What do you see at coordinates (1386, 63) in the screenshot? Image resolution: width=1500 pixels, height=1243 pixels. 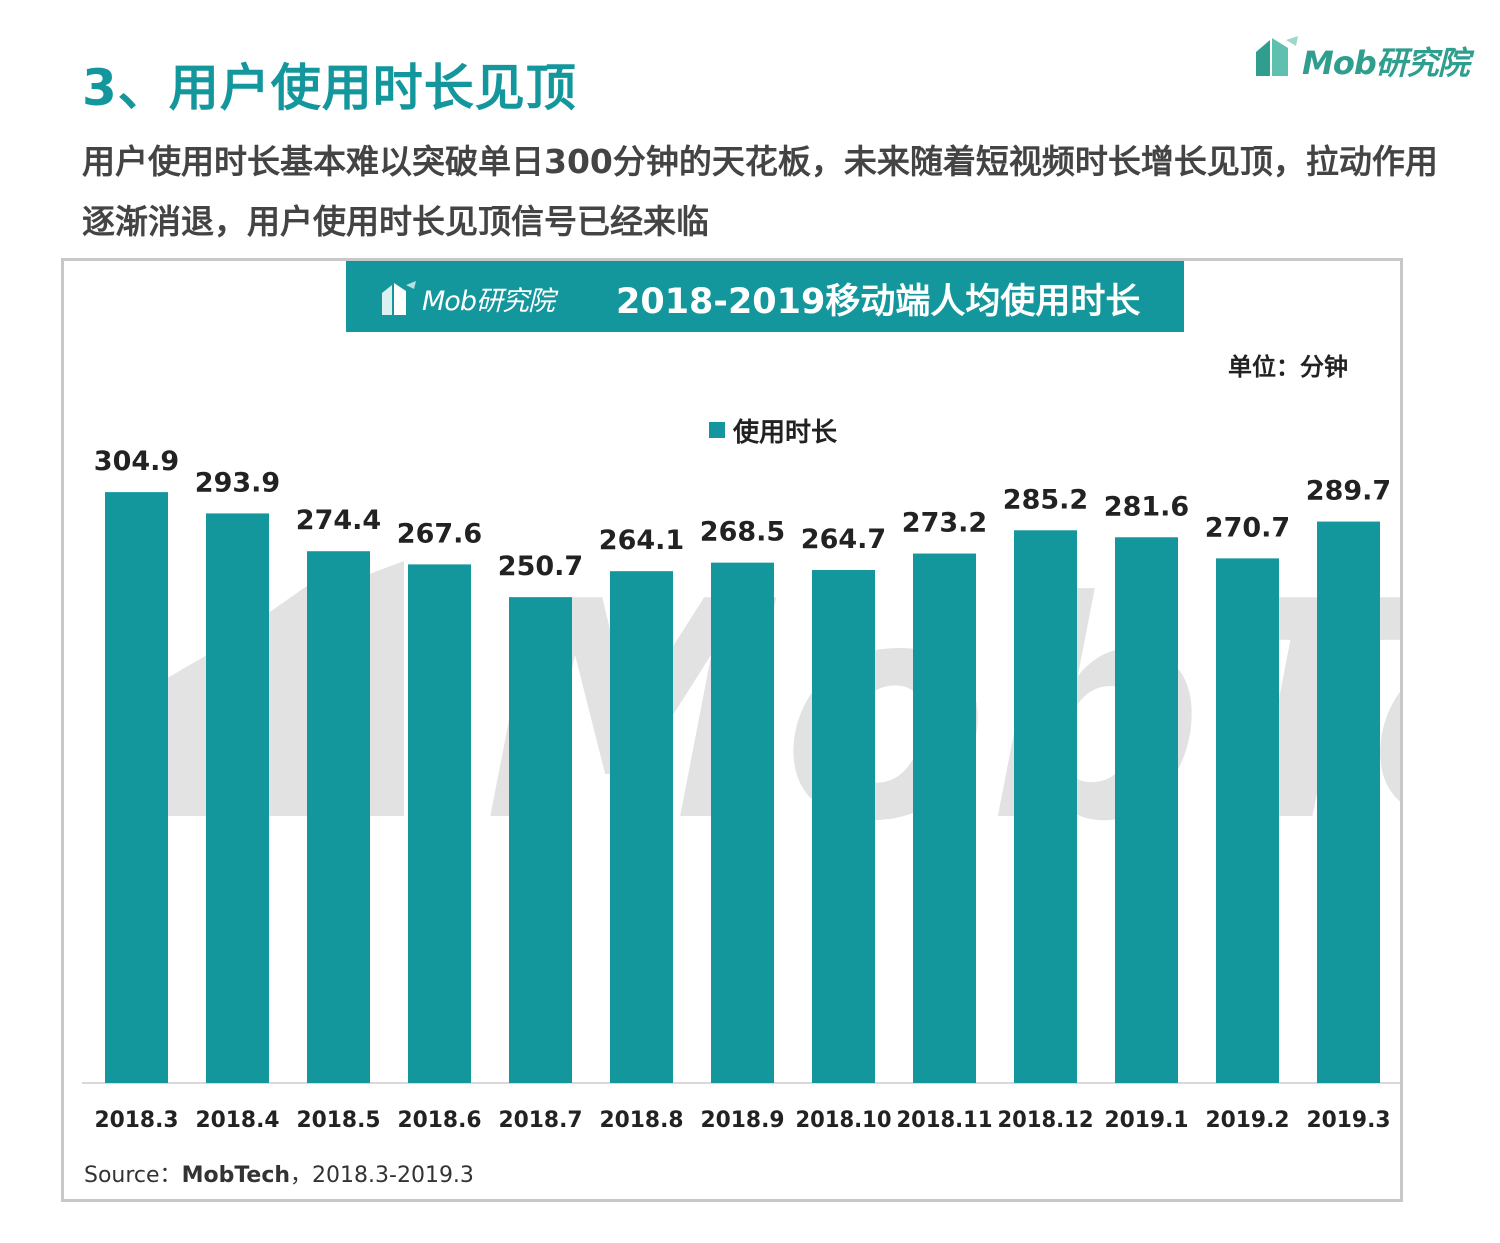 I see `logo-text: Mob研究院` at bounding box center [1386, 63].